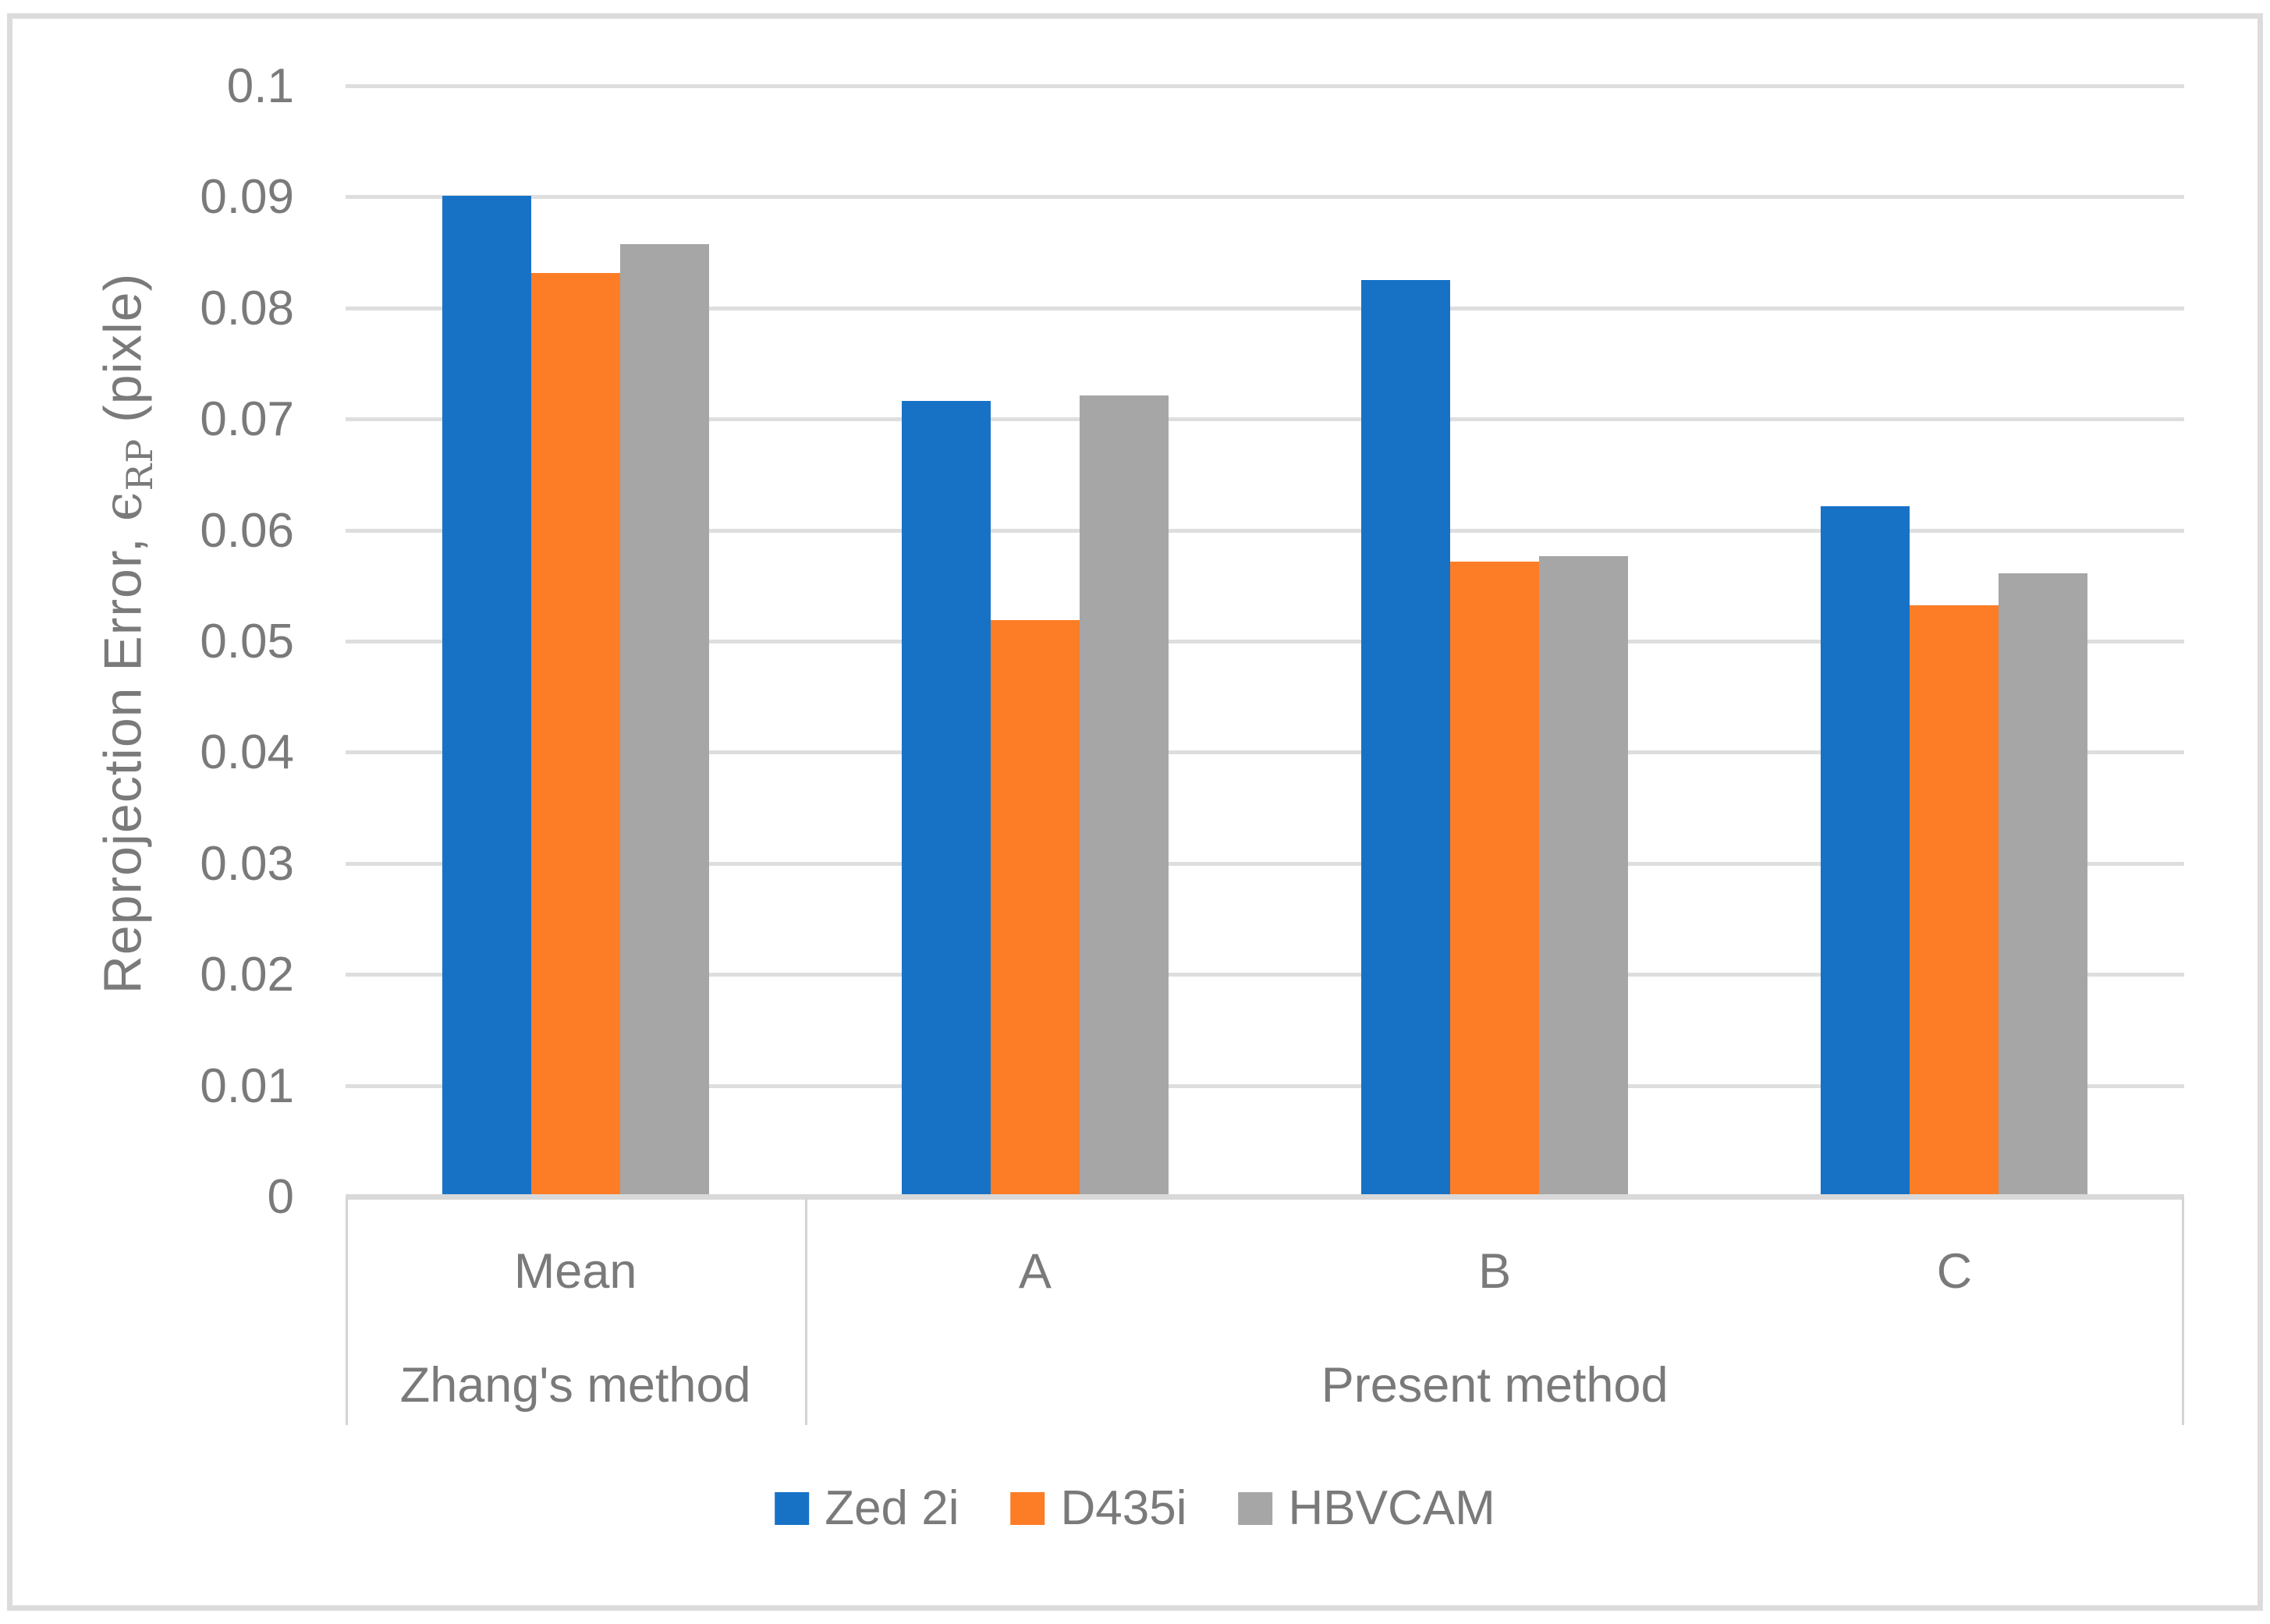 The image size is (2270, 1624). What do you see at coordinates (807, 1311) in the screenshot?
I see `table-divider` at bounding box center [807, 1311].